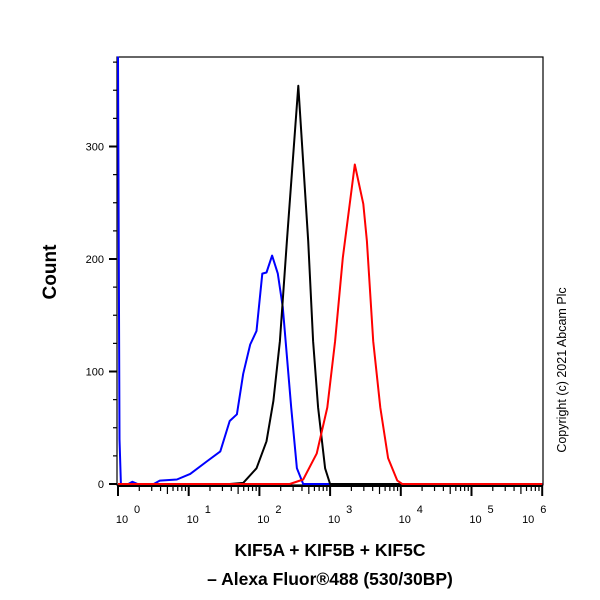  What do you see at coordinates (50, 272) in the screenshot?
I see `y-axis-label: Count` at bounding box center [50, 272].